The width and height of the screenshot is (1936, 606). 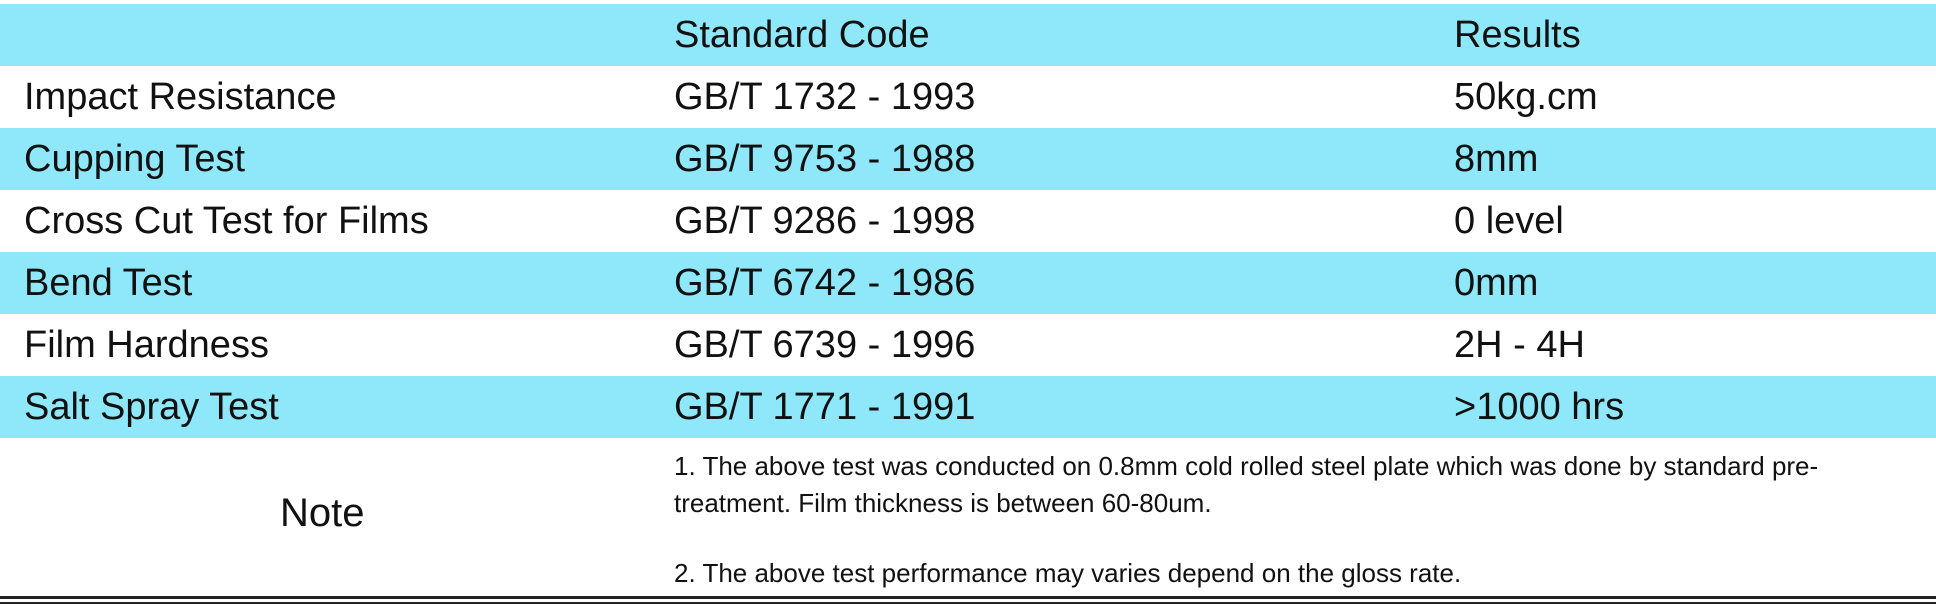 I want to click on test-name: Cupping Test, so click(x=135, y=159).